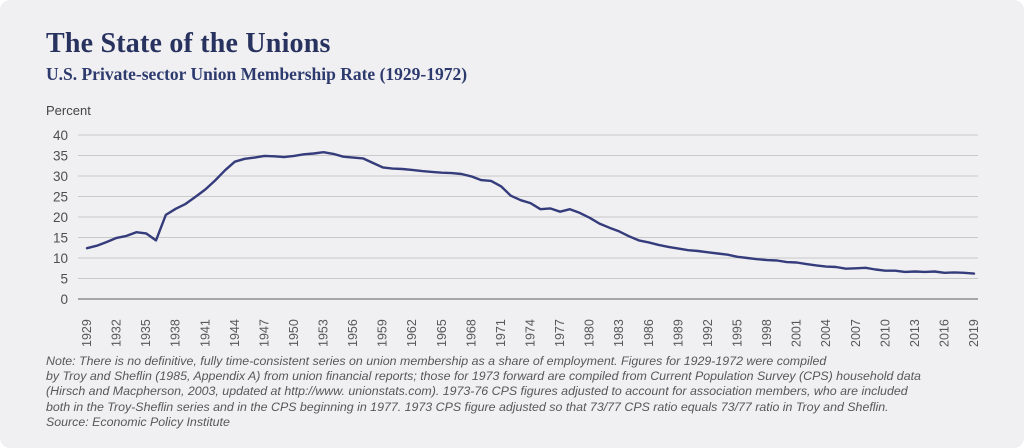 The height and width of the screenshot is (448, 1024). What do you see at coordinates (205, 333) in the screenshot?
I see `x-tick-label: 1941` at bounding box center [205, 333].